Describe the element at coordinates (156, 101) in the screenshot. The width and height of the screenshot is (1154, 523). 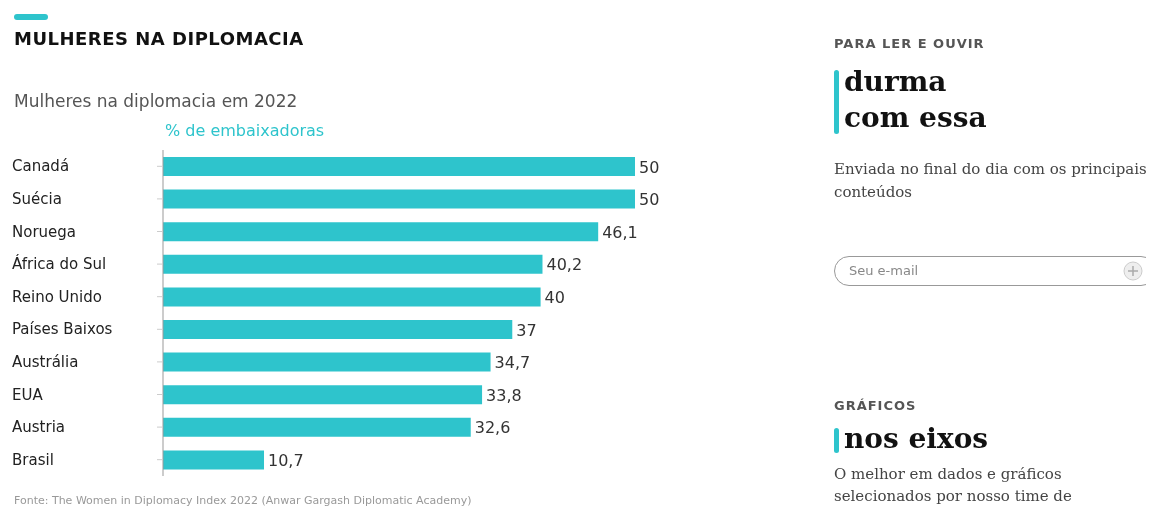
I see `chart-subtitle: Mulheres na diplomacia em 2022` at that location.